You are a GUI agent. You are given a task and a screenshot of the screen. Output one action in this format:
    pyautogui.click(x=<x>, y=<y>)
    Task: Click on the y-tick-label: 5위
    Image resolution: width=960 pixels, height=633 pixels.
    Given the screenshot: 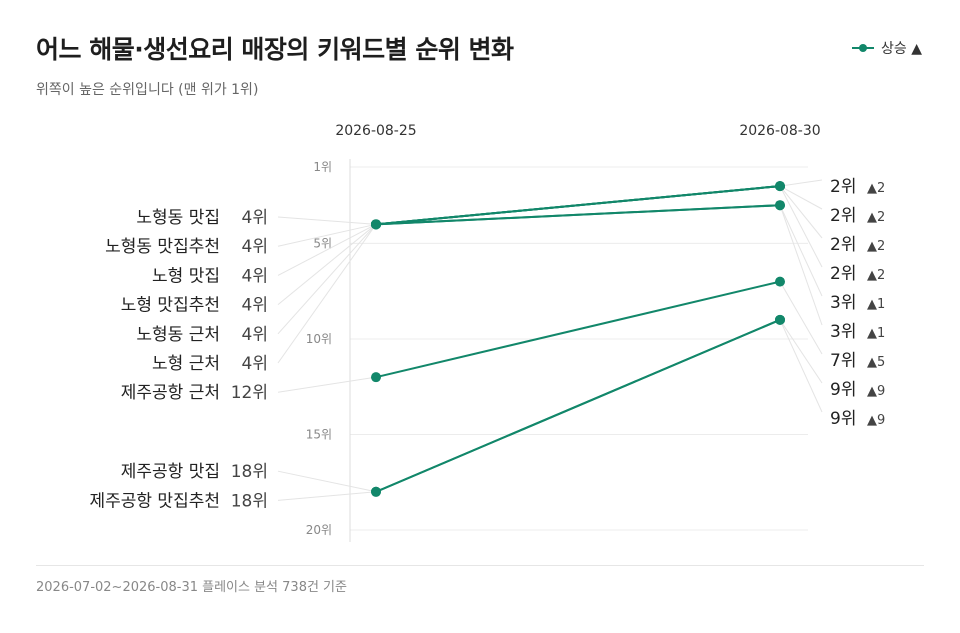 What is the action you would take?
    pyautogui.click(x=322, y=243)
    